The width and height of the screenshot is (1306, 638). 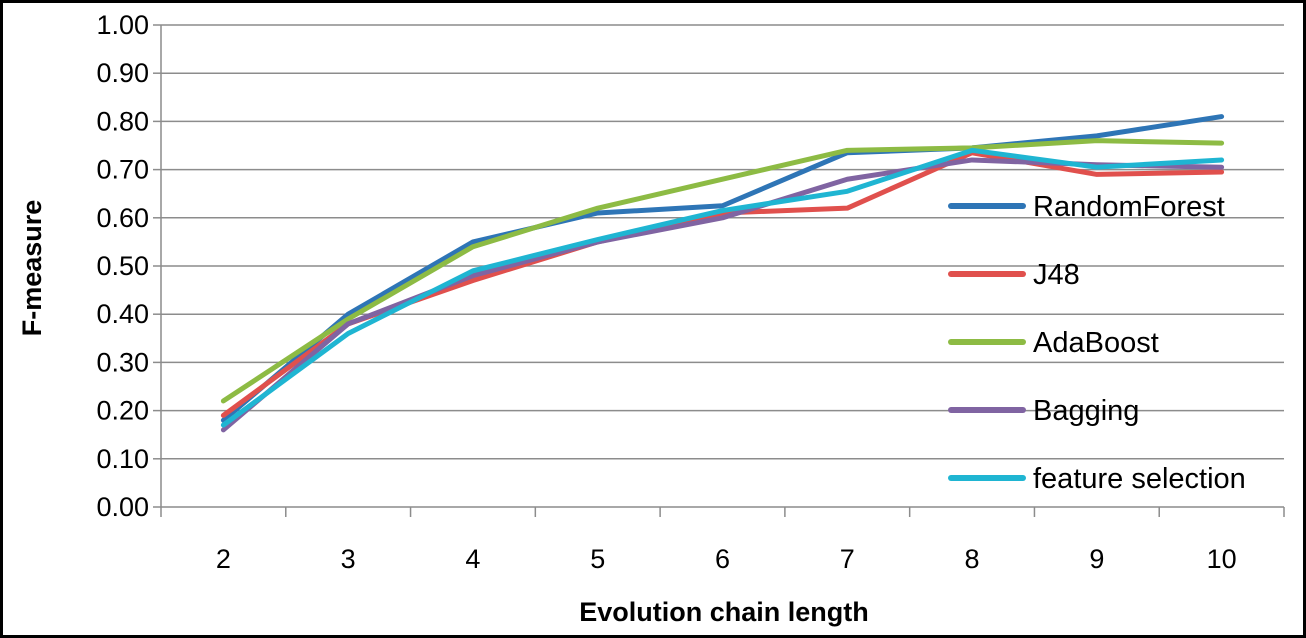 What do you see at coordinates (348, 559) in the screenshot?
I see `x-tick-label: 3` at bounding box center [348, 559].